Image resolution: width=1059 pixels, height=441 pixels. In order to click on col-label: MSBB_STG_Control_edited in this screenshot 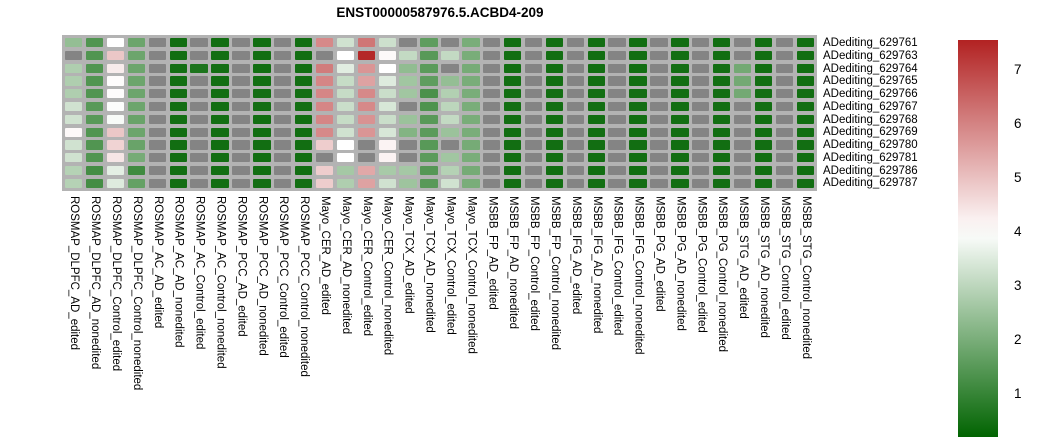, I will do `click(784, 268)`.